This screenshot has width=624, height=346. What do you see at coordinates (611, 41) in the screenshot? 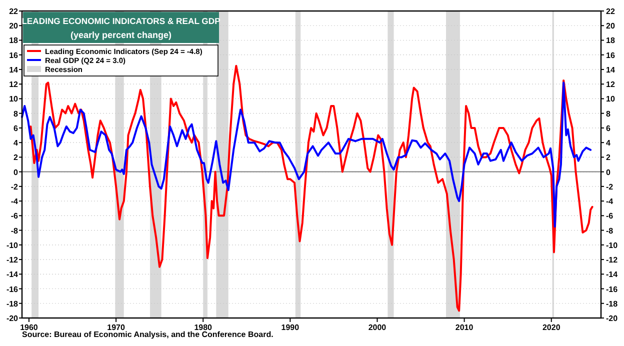
I see `y2-tick-label: 18` at bounding box center [611, 41].